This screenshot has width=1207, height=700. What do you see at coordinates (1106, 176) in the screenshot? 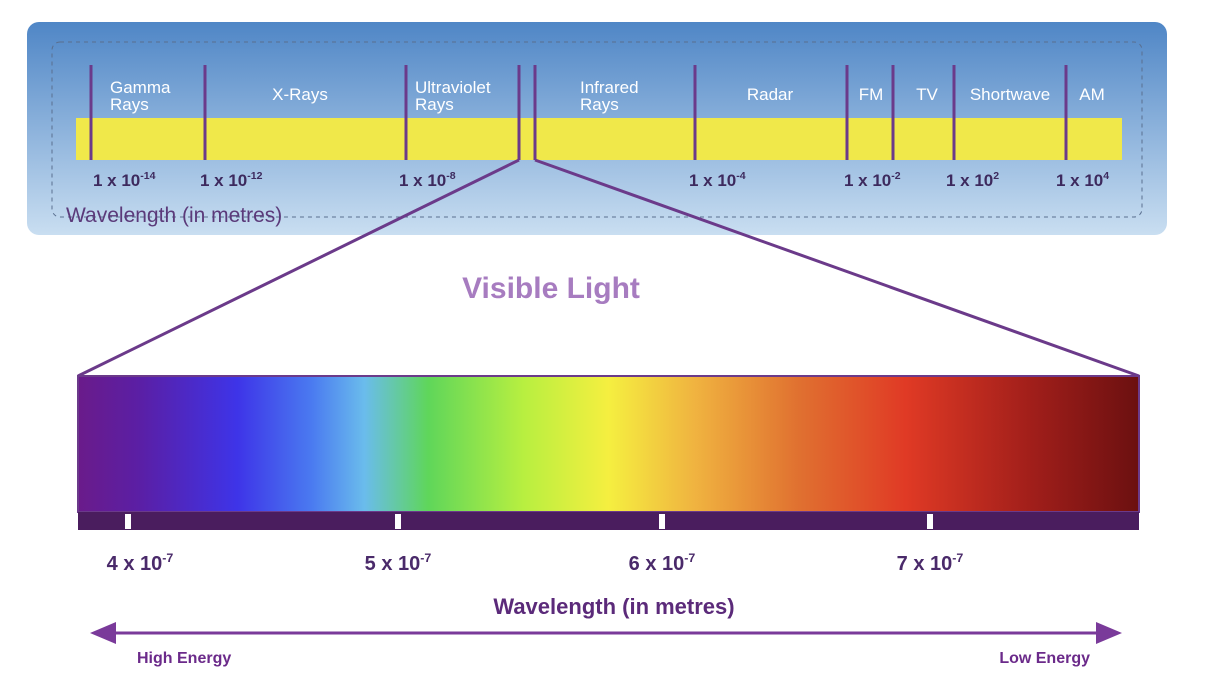
I see `wavelength-label-exponent: 4` at bounding box center [1106, 176].